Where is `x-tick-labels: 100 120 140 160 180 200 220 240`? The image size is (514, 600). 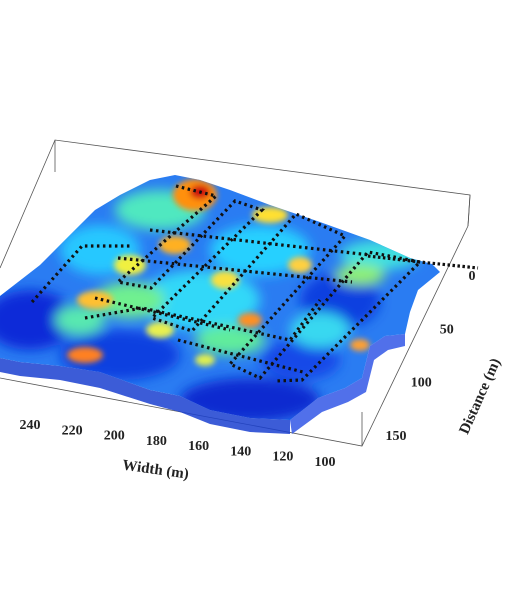 x-tick-labels: 100 120 140 160 180 200 220 240 is located at coordinates (178, 444).